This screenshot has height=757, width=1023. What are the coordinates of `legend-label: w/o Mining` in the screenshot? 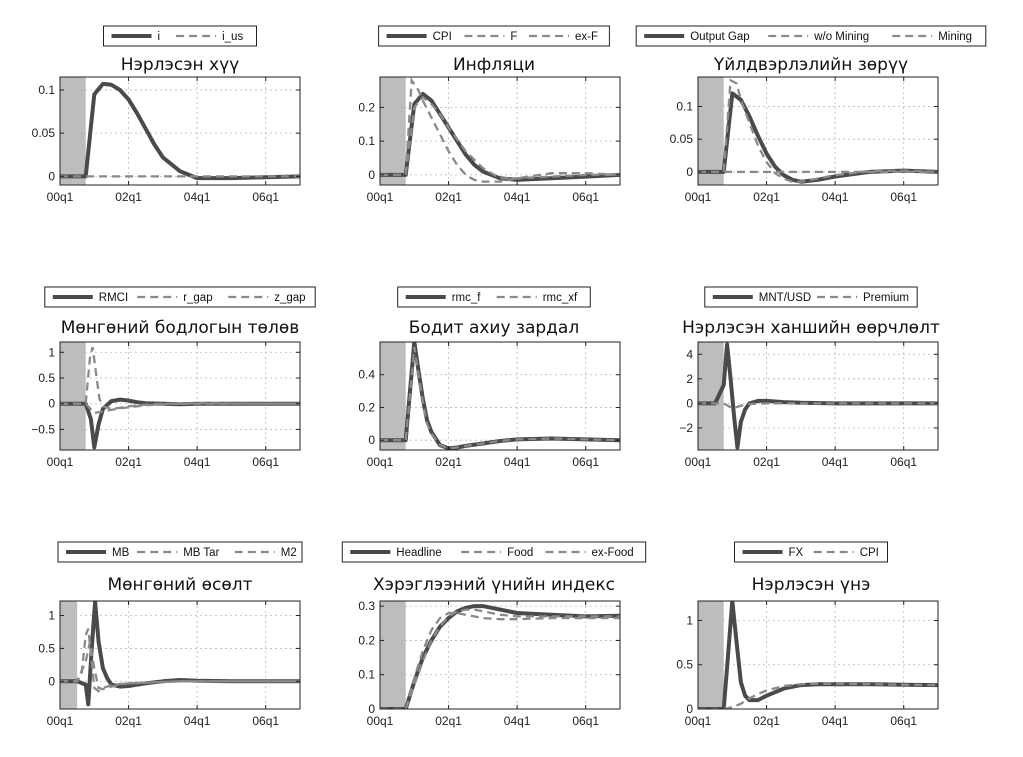 It's located at (841, 37).